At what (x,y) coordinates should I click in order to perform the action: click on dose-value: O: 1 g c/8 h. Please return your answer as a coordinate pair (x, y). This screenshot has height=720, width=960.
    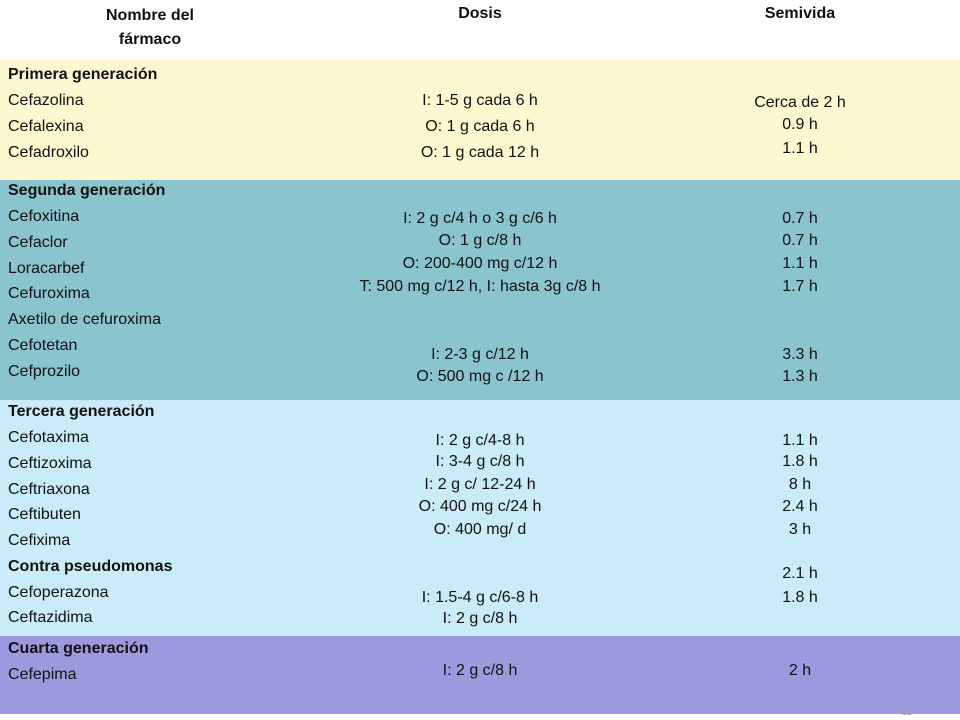
    Looking at the image, I should click on (480, 240).